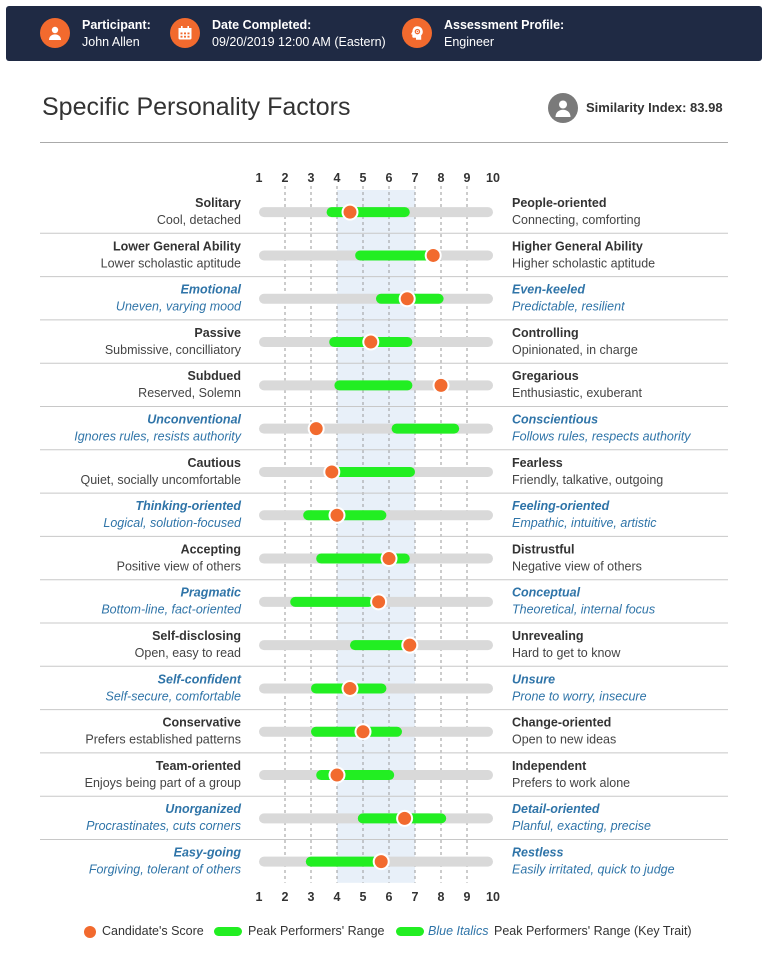 The width and height of the screenshot is (768, 957). What do you see at coordinates (363, 897) in the screenshot?
I see `tick-label-bottom-5: 5` at bounding box center [363, 897].